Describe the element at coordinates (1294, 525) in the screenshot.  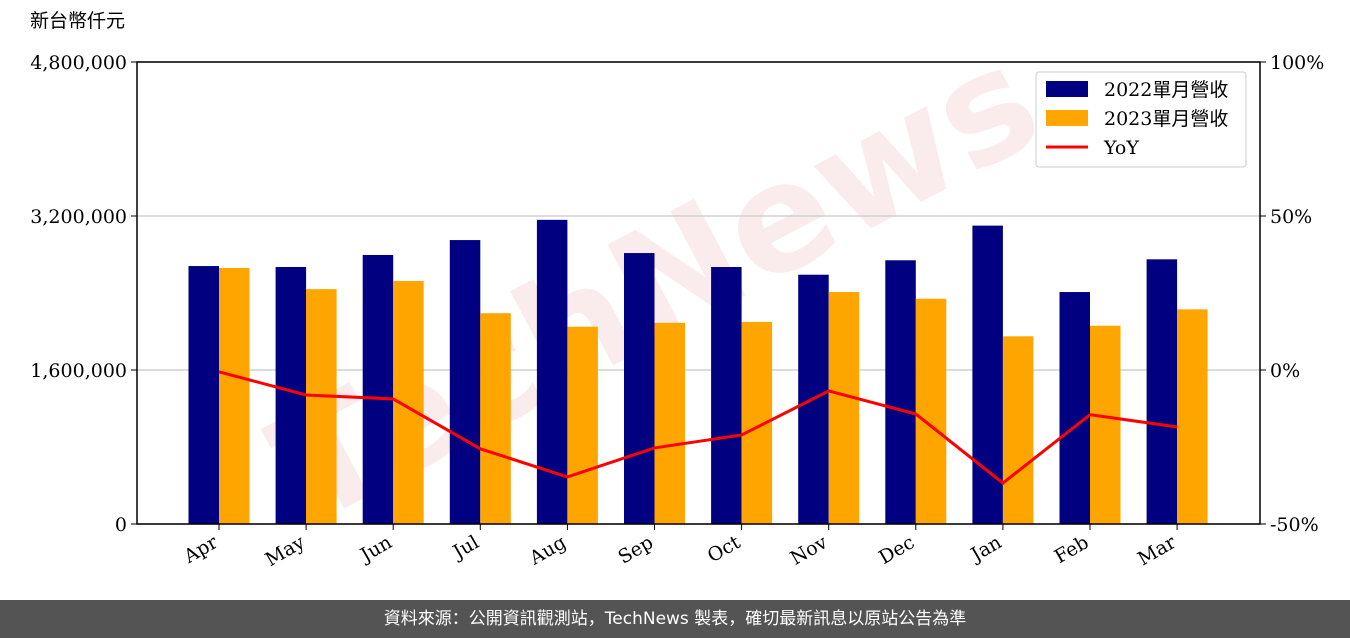
I see `y2-tick-label: -50%` at that location.